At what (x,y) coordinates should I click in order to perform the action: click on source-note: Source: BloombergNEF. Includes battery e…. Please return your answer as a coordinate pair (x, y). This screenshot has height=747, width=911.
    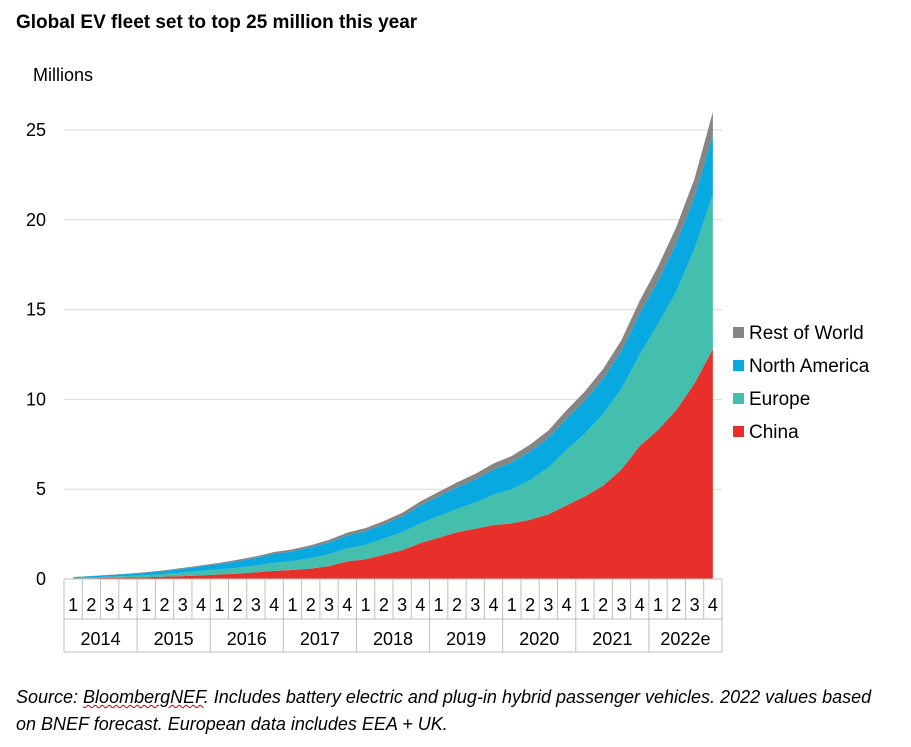
    Looking at the image, I should click on (456, 711).